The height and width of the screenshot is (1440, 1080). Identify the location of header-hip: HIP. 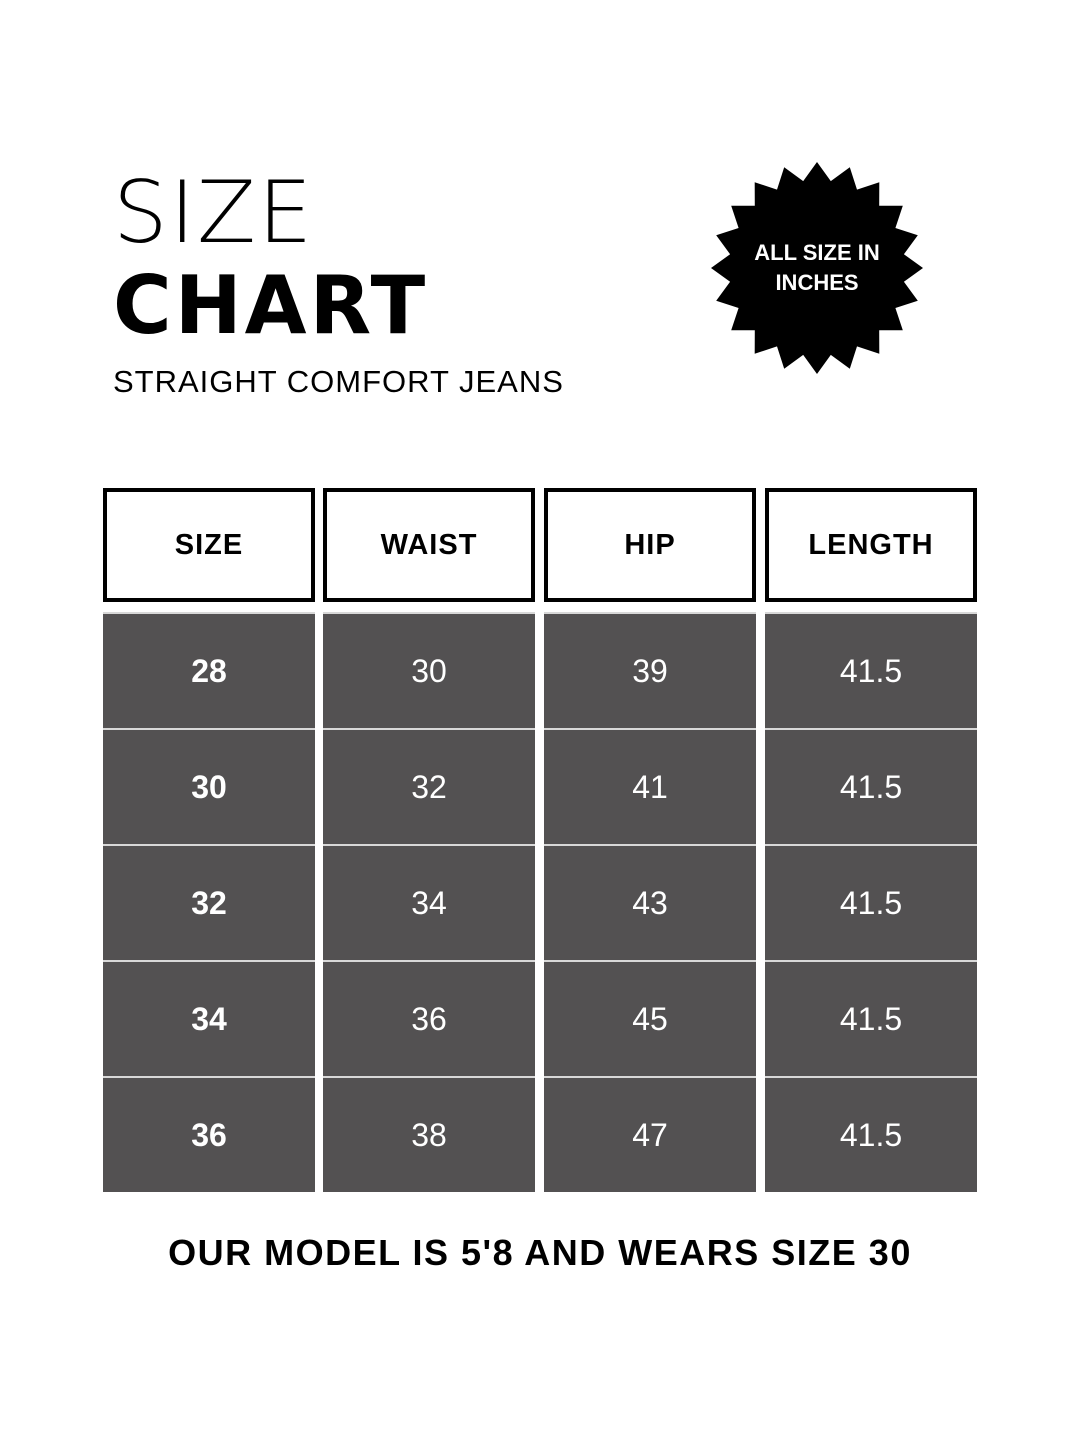
(650, 545).